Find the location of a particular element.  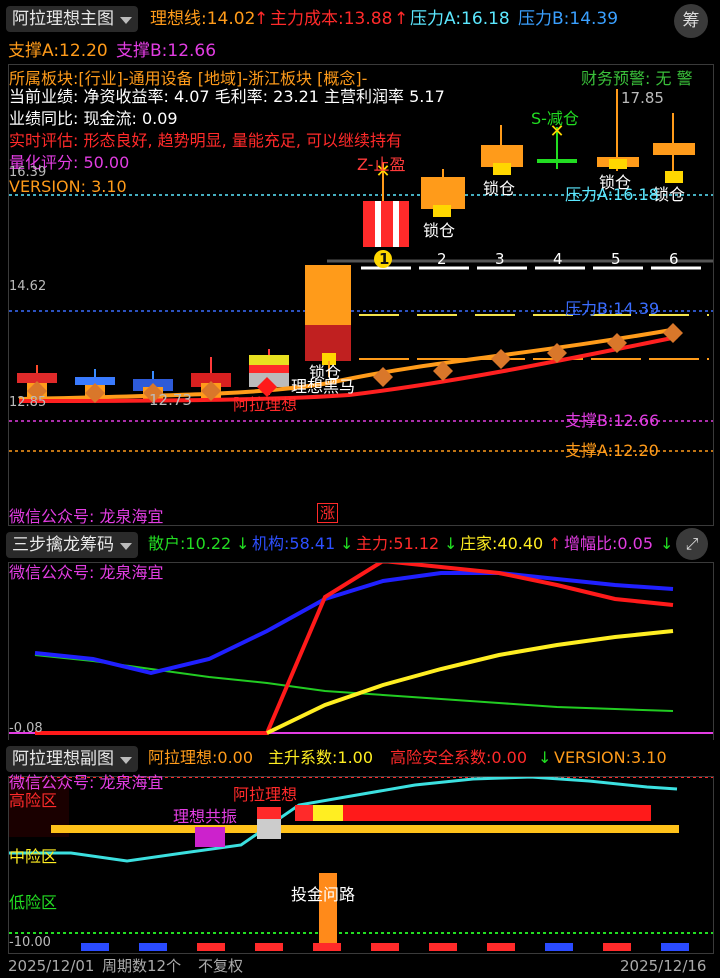

rise-band is located at coordinates (365, 829).